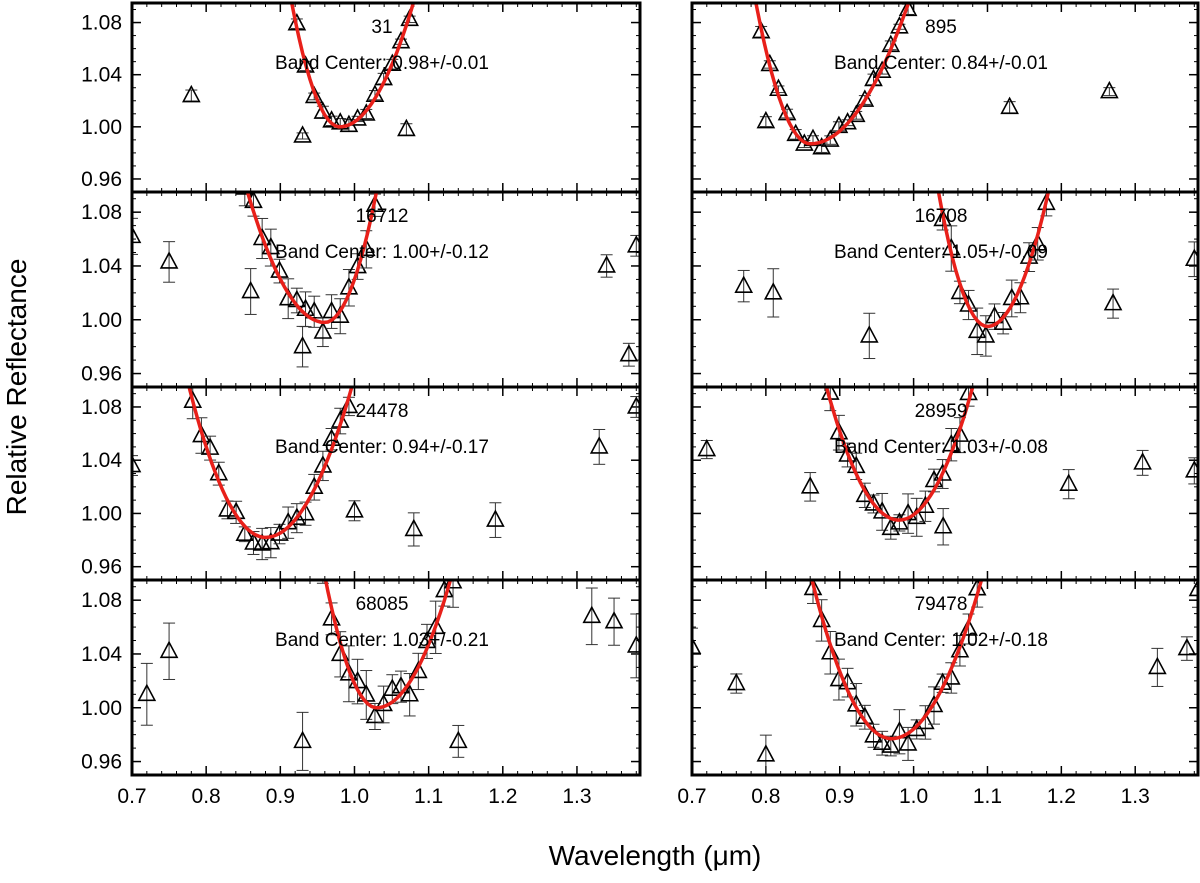 The image size is (1200, 883). I want to click on panel-title: 31, so click(381, 27).